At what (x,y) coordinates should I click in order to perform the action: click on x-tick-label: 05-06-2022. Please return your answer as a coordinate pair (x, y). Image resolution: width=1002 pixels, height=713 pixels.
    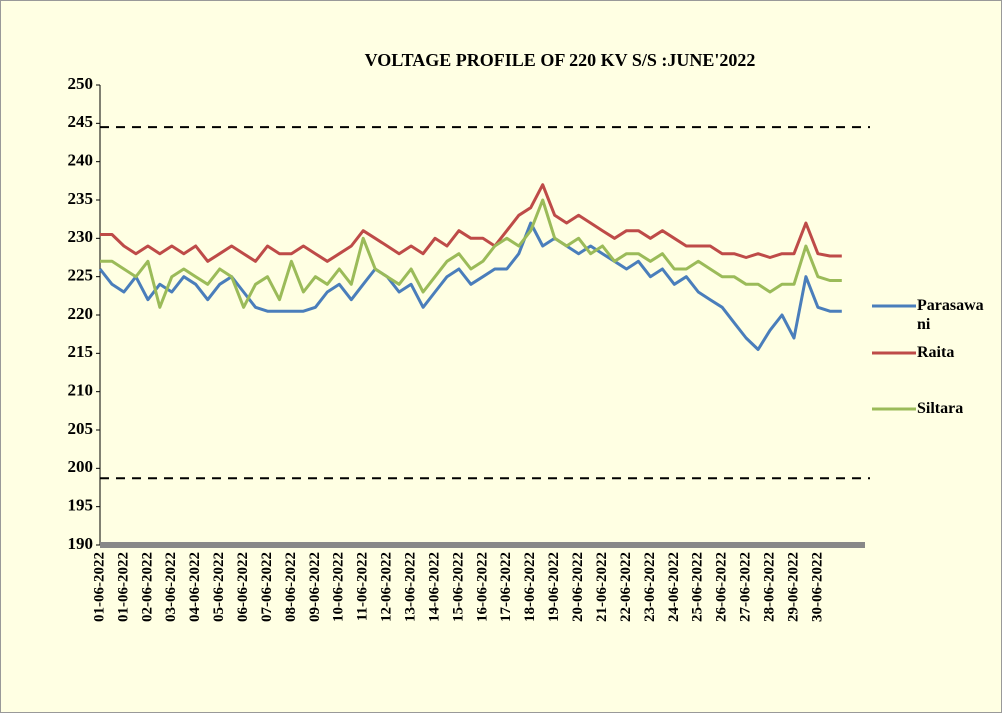
    Looking at the image, I should click on (219, 587).